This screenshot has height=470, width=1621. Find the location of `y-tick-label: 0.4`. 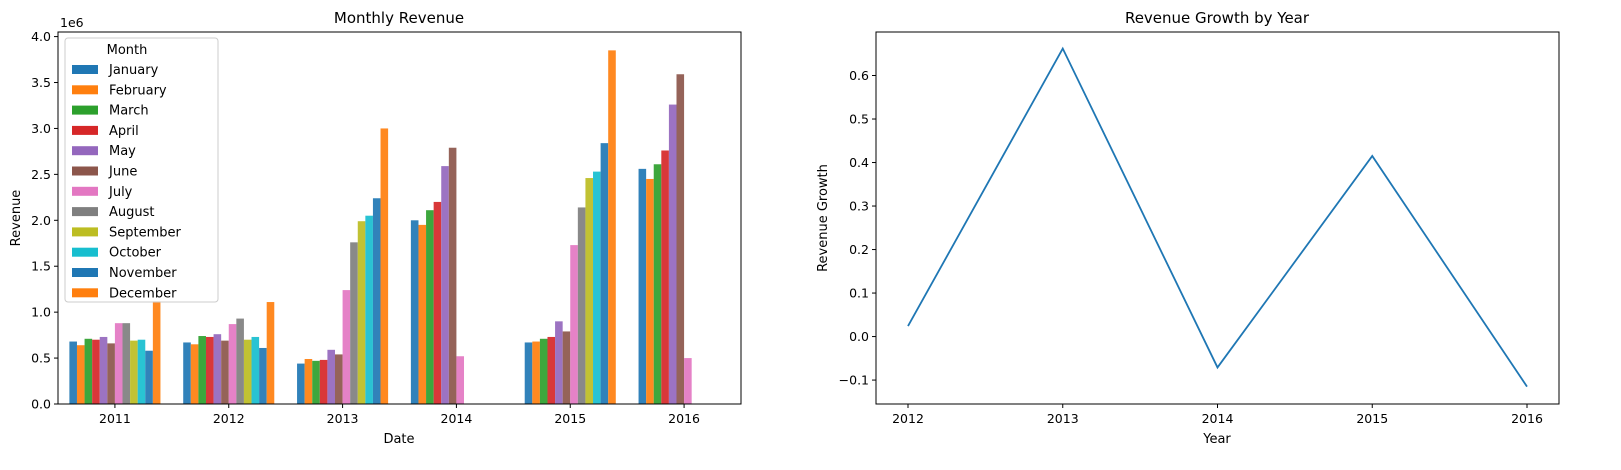

y-tick-label: 0.4 is located at coordinates (859, 162).